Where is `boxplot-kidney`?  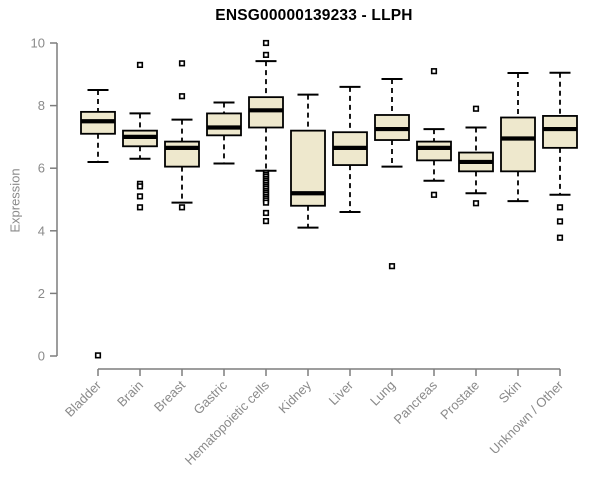
boxplot-kidney is located at coordinates (308, 161).